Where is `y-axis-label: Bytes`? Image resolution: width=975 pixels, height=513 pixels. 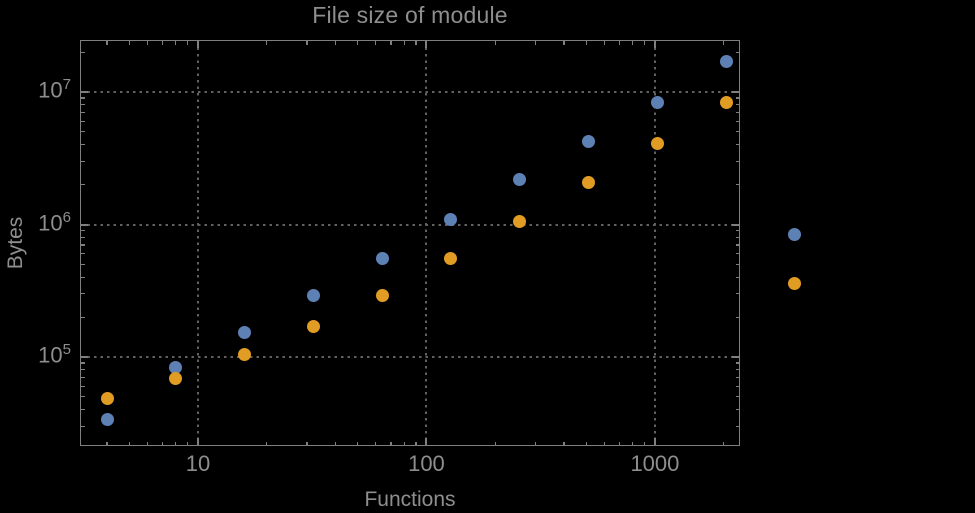 y-axis-label: Bytes is located at coordinates (15, 243).